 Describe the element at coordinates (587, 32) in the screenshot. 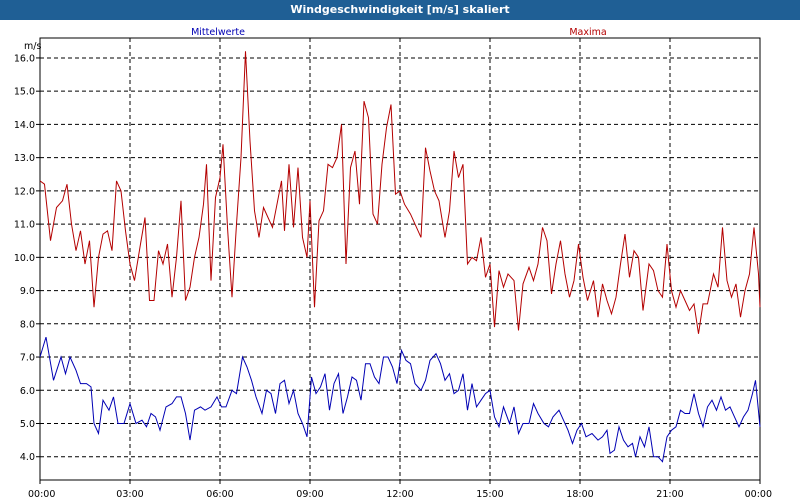

I see `legend-maxima: Maxima` at that location.